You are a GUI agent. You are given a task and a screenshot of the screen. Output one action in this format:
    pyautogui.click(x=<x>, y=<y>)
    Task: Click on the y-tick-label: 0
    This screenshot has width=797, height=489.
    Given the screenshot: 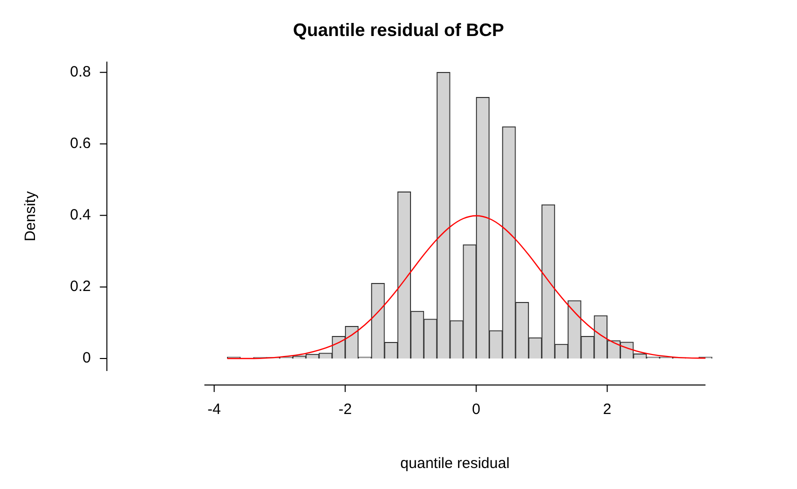 What is the action you would take?
    pyautogui.click(x=86, y=358)
    